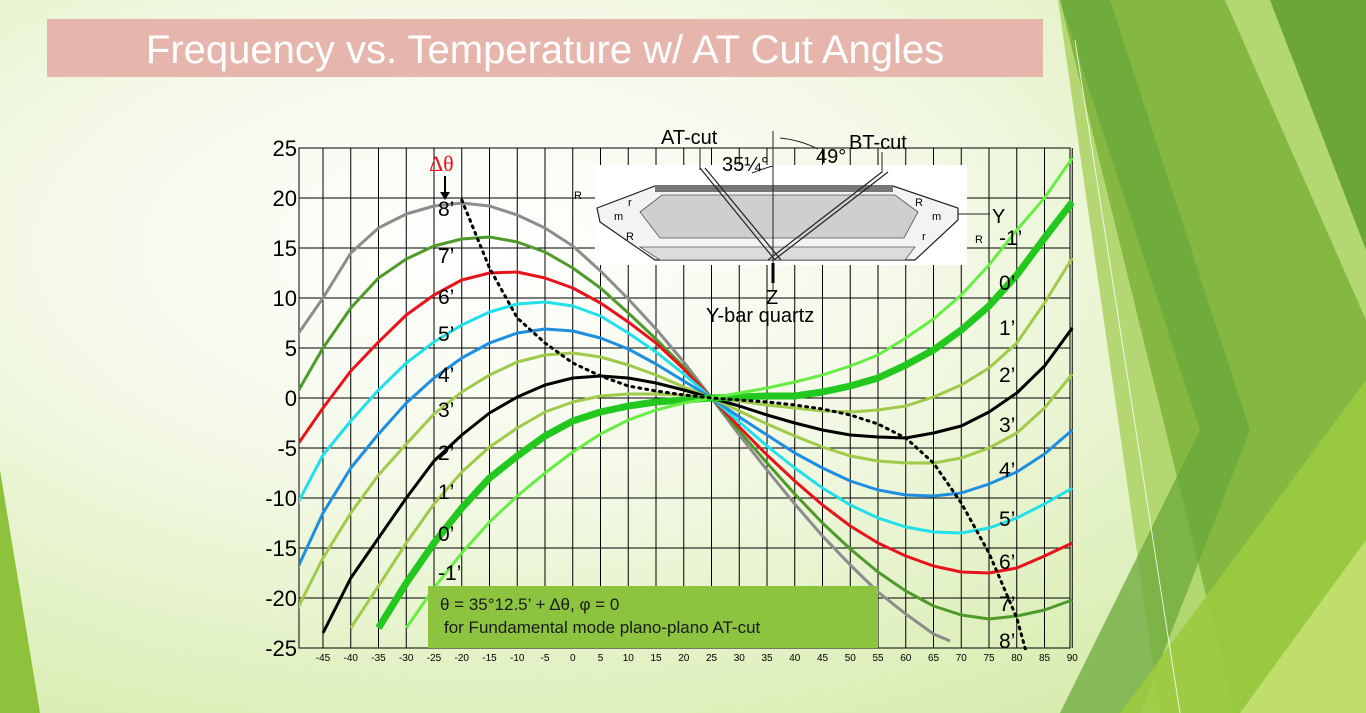 Image resolution: width=1366 pixels, height=713 pixels. I want to click on y-tick-label: 0, so click(291, 398).